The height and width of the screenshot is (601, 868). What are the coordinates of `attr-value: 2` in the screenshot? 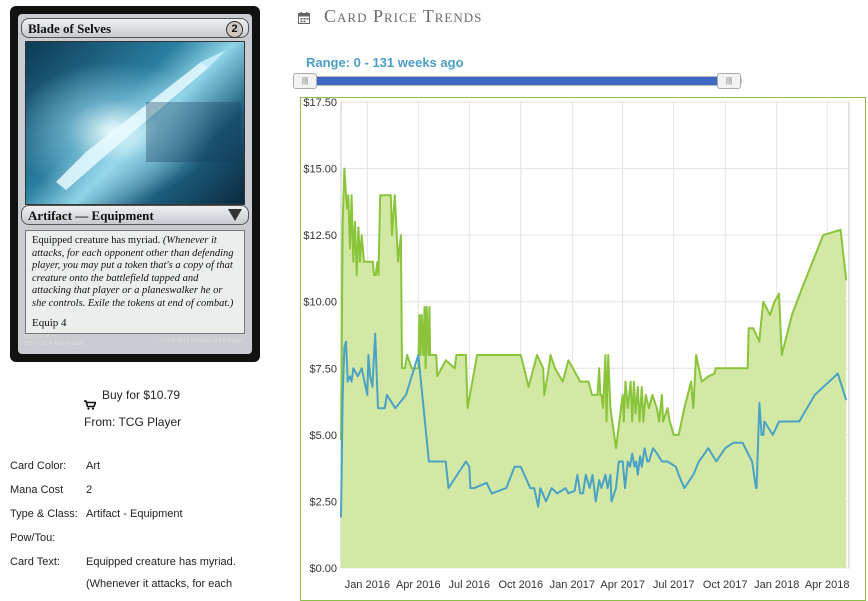 It's located at (89, 490).